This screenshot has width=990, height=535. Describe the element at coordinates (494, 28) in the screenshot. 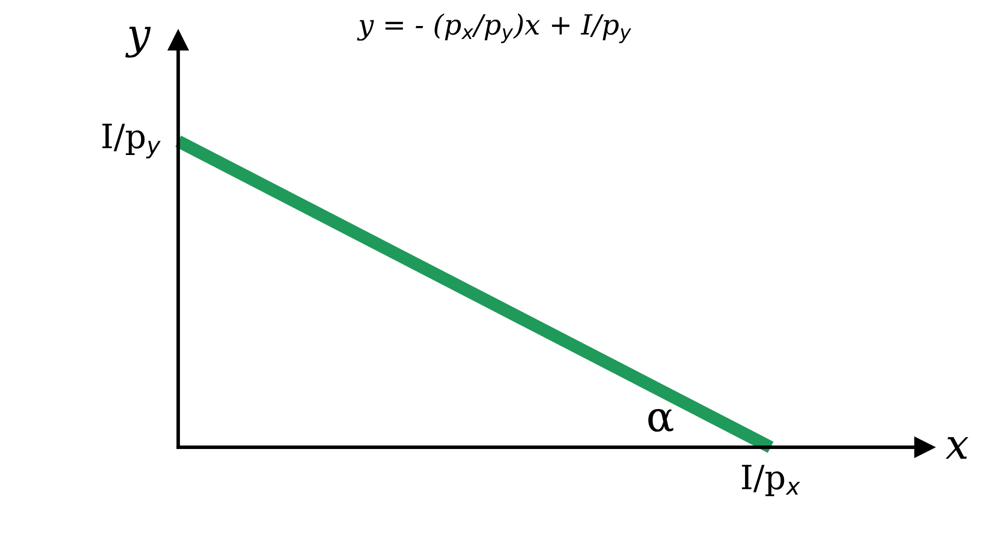

I see `chart-title: y = - (p$_{x}$/p$_{y}$)x + I/p$_{y}$` at that location.